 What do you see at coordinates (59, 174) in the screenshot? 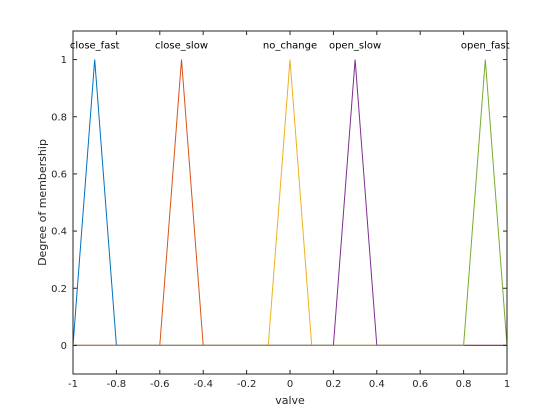
I see `y-tick-label: 0.6` at bounding box center [59, 174].